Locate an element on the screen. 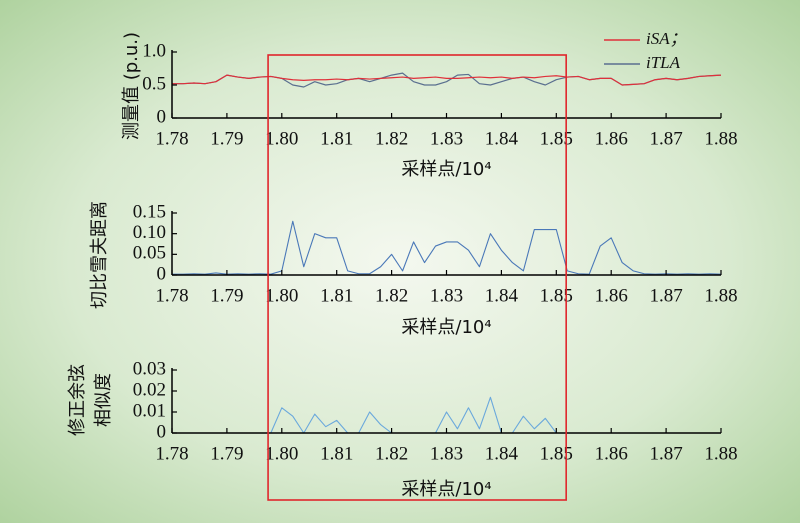 This screenshot has width=800, height=523. y-tick-label: 0.03 is located at coordinates (149, 368).